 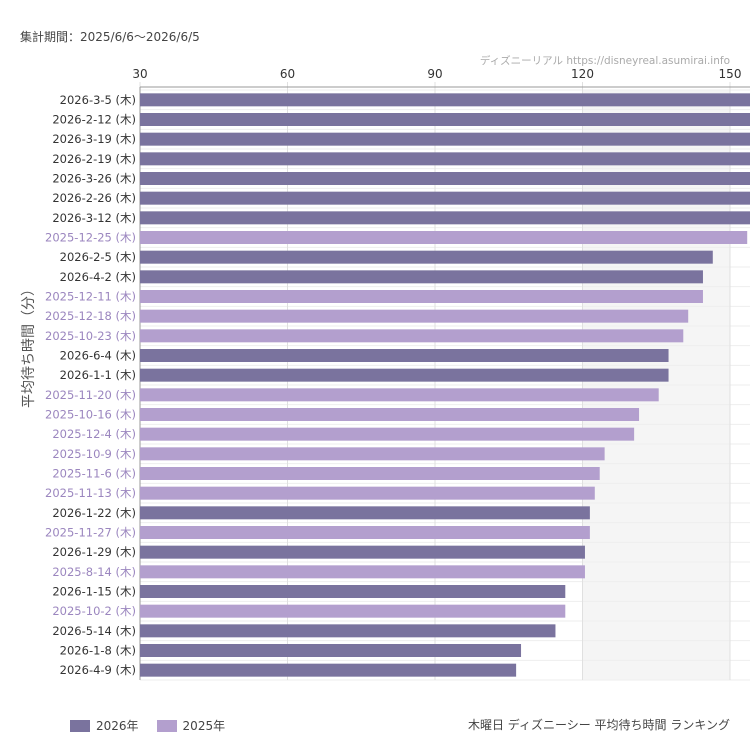 What do you see at coordinates (90, 316) in the screenshot?
I see `y-tick-label: 2025-12-18 (木)` at bounding box center [90, 316].